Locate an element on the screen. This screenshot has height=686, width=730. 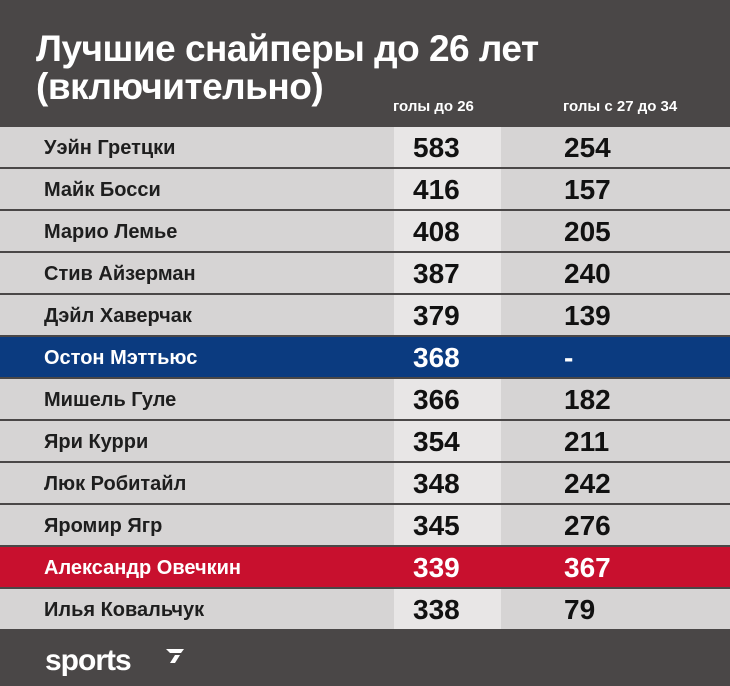
column-header-goals-to-26: голы до 26 is located at coordinates (433, 106).